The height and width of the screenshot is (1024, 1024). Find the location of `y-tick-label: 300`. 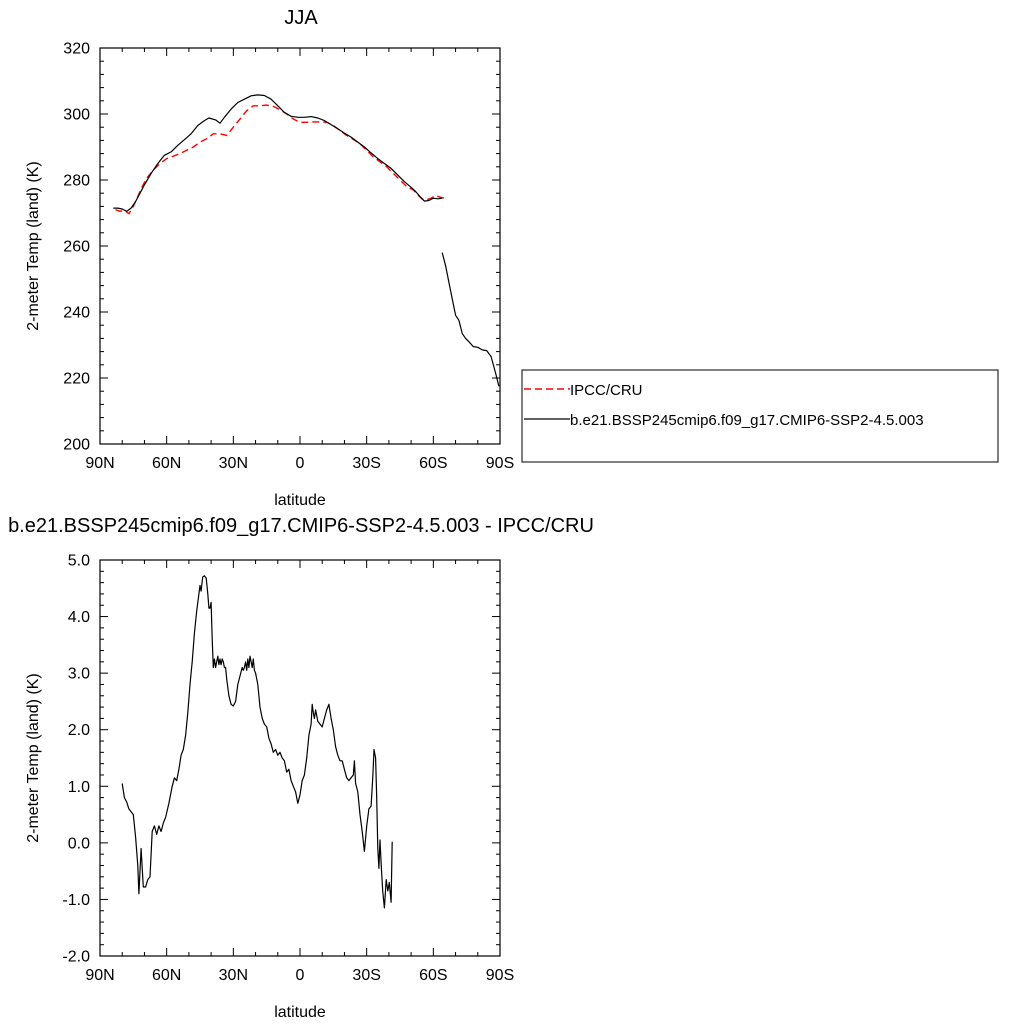

y-tick-label: 300 is located at coordinates (76, 115).